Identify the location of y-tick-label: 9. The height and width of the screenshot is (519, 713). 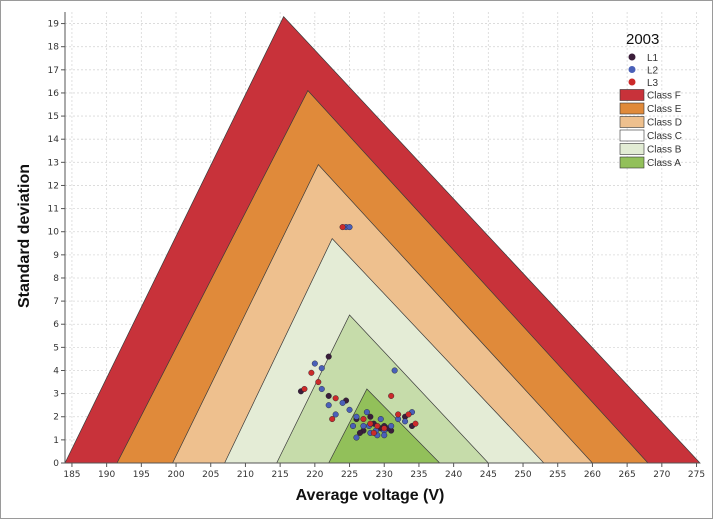
(56, 256).